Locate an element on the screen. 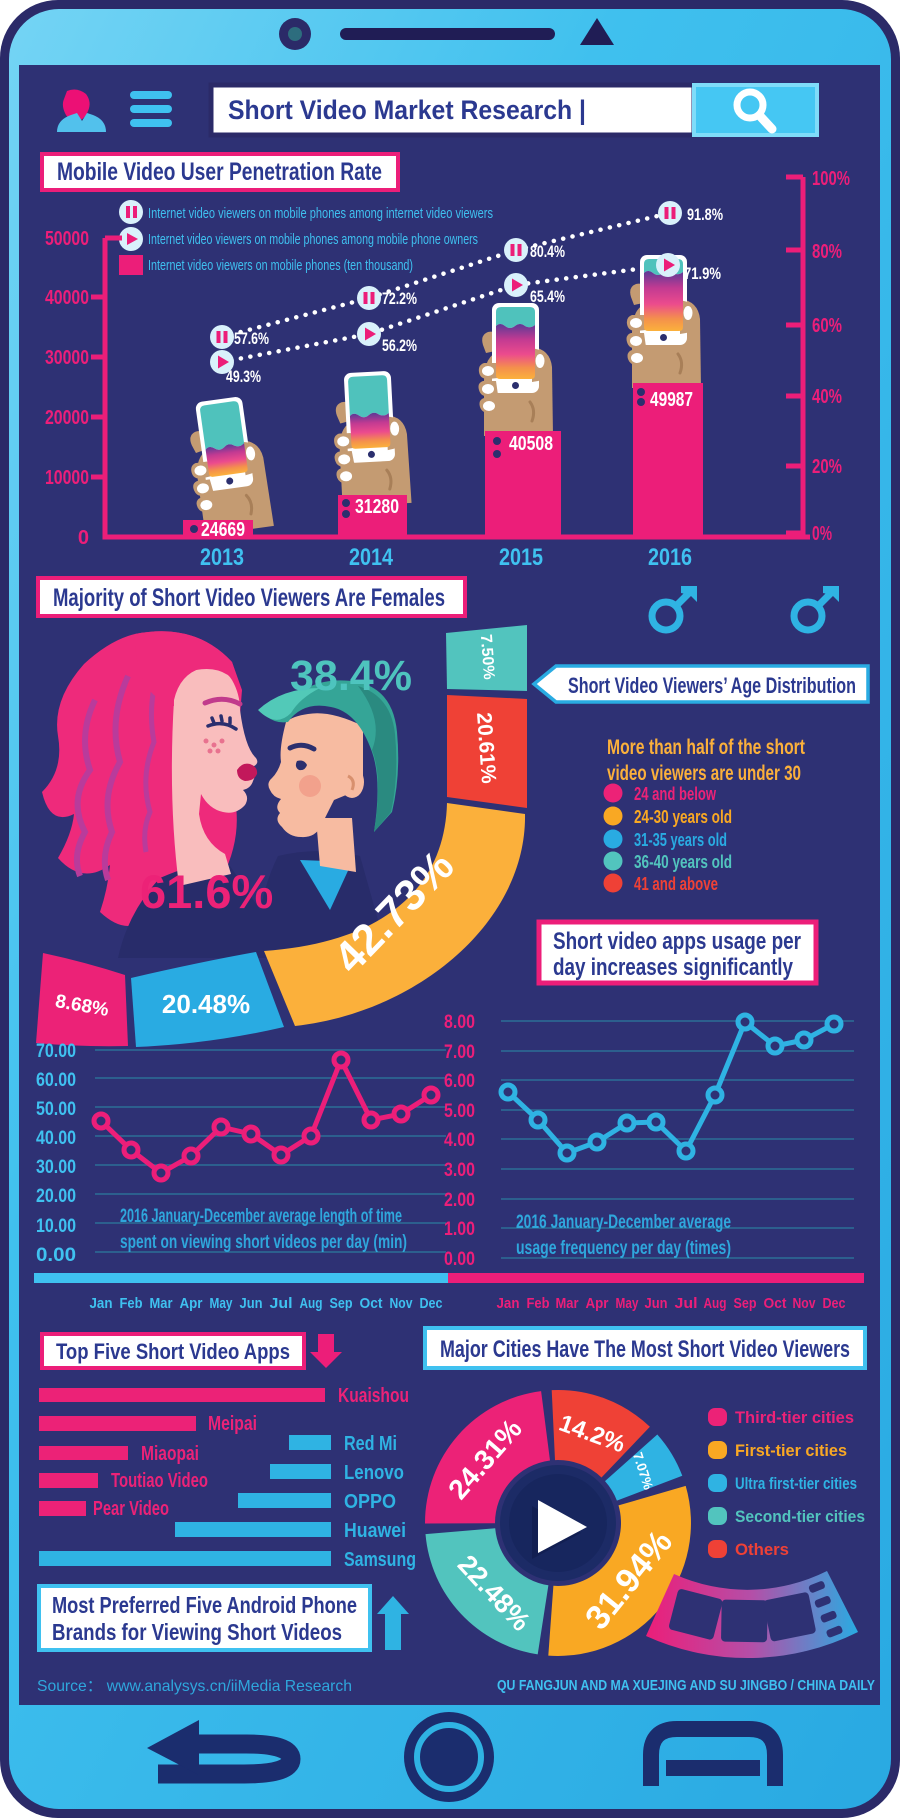 This screenshot has height=1818, width=900. svg-text: 20.48% is located at coordinates (206, 1004).